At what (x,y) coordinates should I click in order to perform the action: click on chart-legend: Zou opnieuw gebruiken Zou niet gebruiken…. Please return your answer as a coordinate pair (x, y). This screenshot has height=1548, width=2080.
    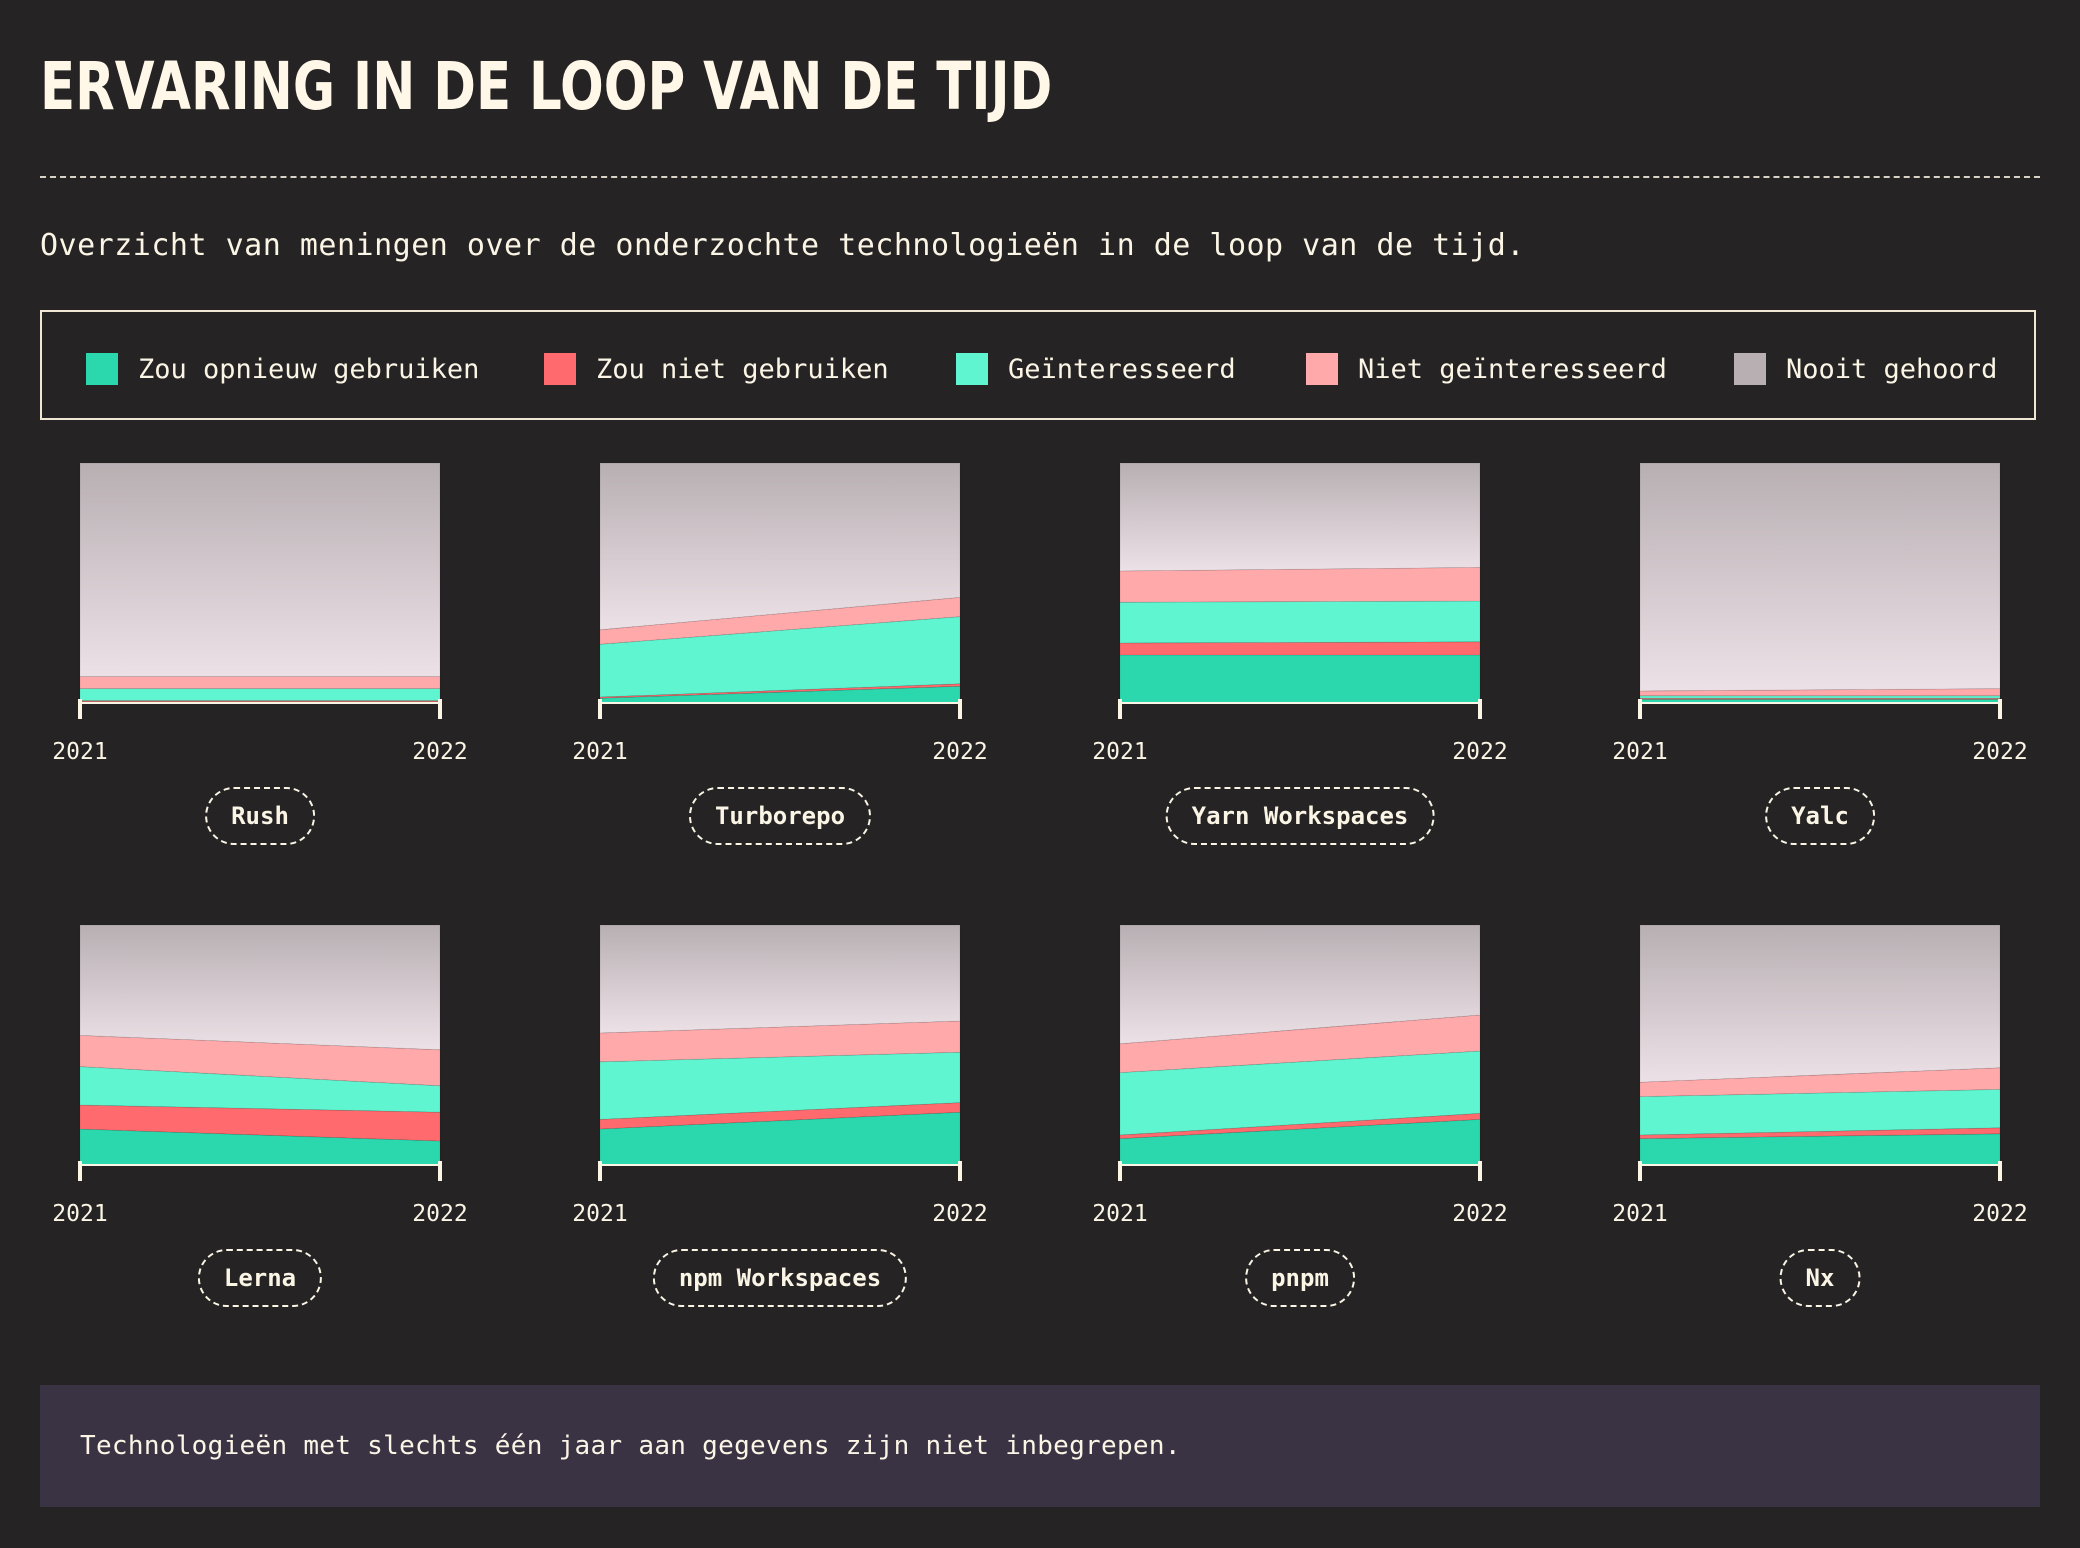
    Looking at the image, I should click on (1038, 365).